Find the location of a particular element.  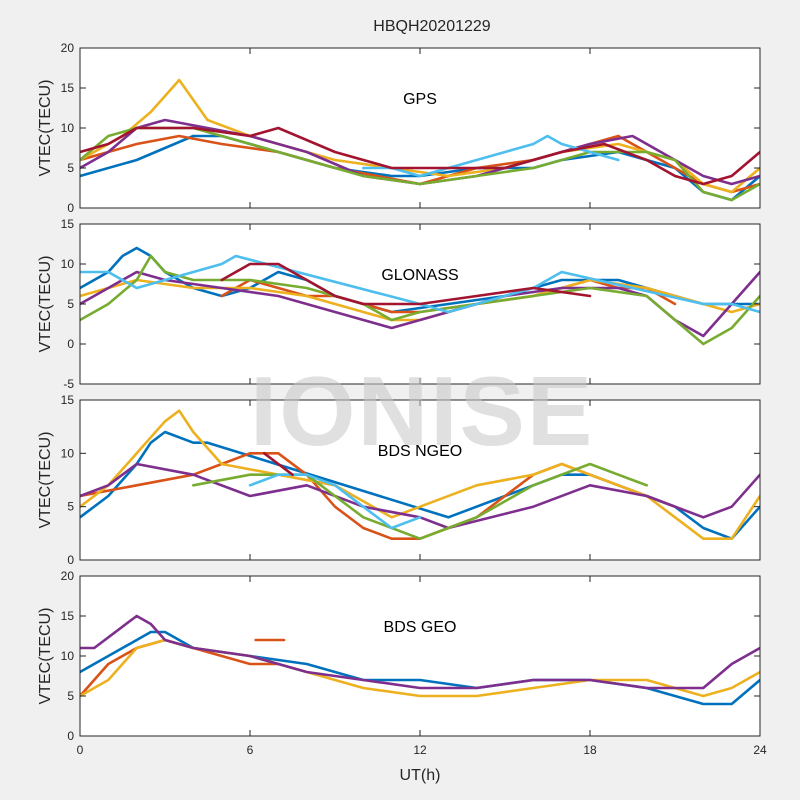

x-tick-label: 18 is located at coordinates (590, 750).